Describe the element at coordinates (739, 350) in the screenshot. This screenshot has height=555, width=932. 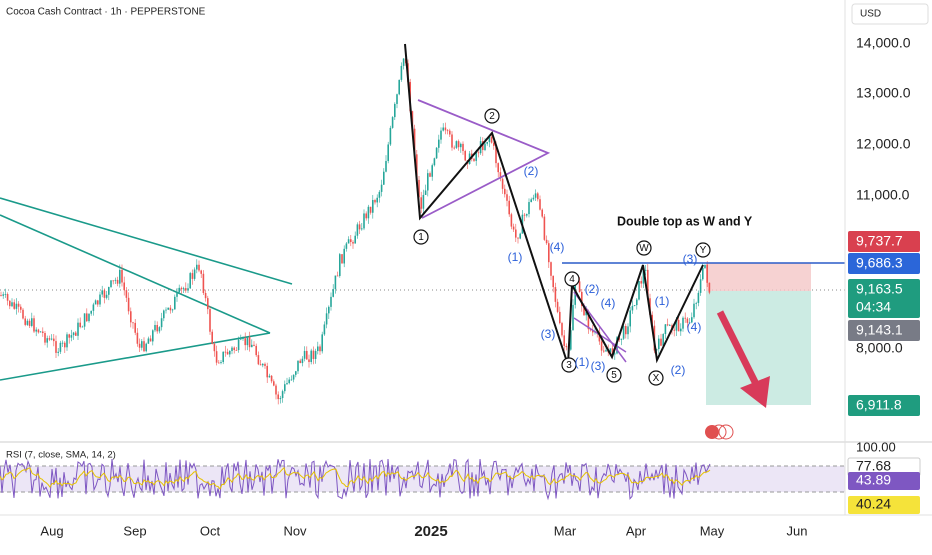
I see `arrow` at that location.